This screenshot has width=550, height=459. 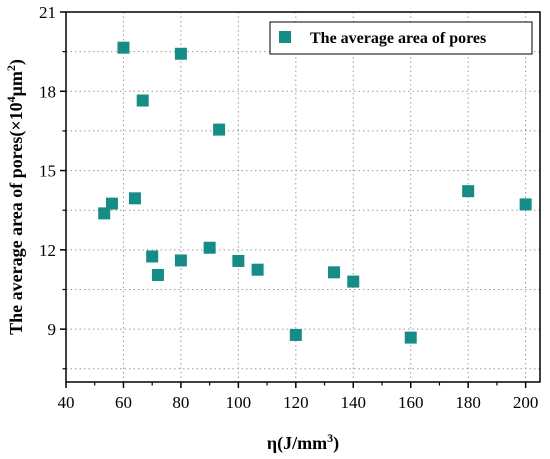 I want to click on legend-box, so click(x=401, y=38).